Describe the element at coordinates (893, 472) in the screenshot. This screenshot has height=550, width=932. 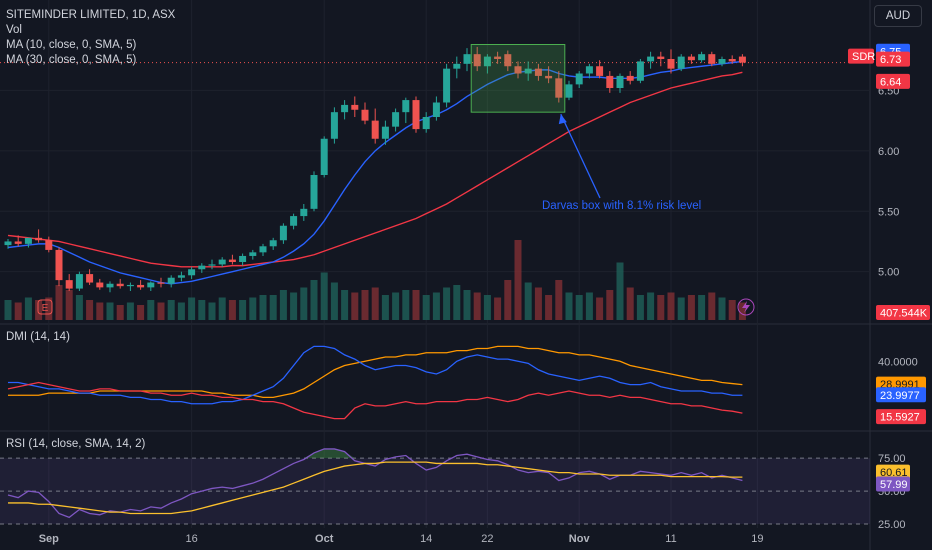
I see `rsi-ma-value-label-bg` at that location.